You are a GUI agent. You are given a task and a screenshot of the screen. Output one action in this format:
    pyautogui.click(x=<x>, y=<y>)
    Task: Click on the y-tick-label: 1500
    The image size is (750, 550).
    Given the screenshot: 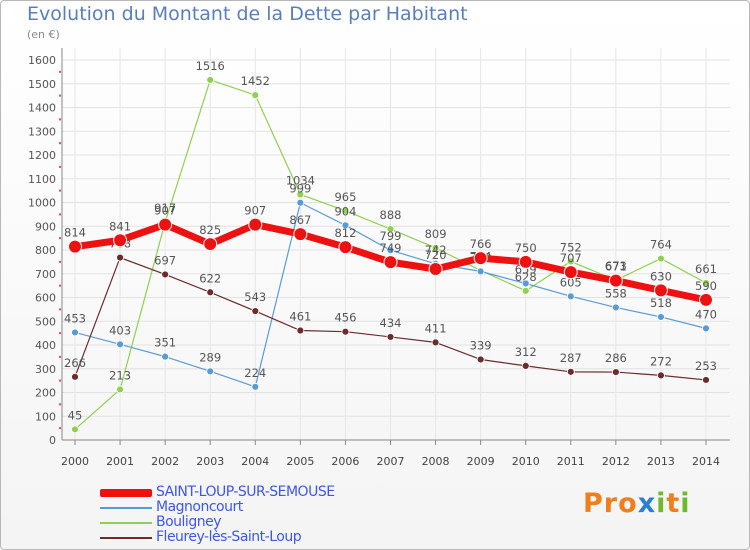 What is the action you would take?
    pyautogui.click(x=42, y=84)
    